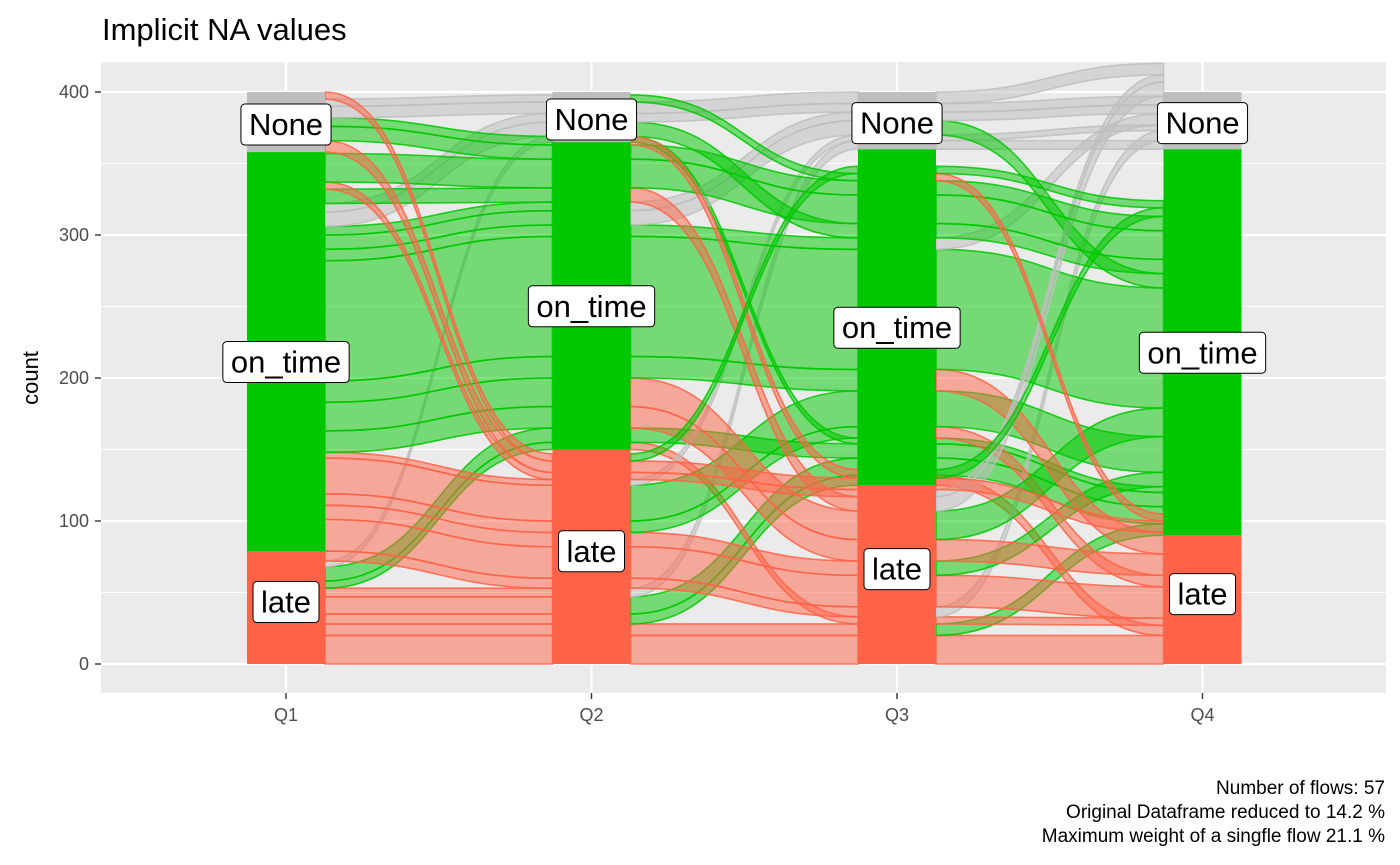  I want to click on x-tick-label: Q4, so click(1202, 715).